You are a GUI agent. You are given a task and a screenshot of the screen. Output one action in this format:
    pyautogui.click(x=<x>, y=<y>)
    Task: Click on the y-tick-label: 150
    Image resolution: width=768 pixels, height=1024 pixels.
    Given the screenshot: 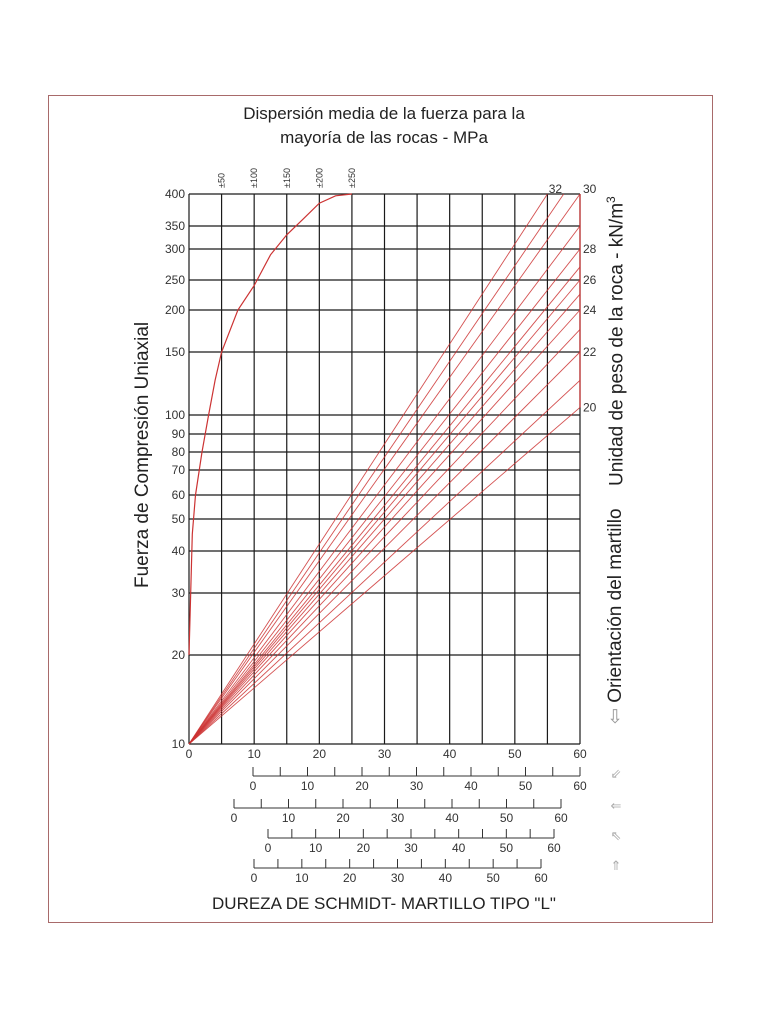 What is the action you would take?
    pyautogui.click(x=175, y=352)
    